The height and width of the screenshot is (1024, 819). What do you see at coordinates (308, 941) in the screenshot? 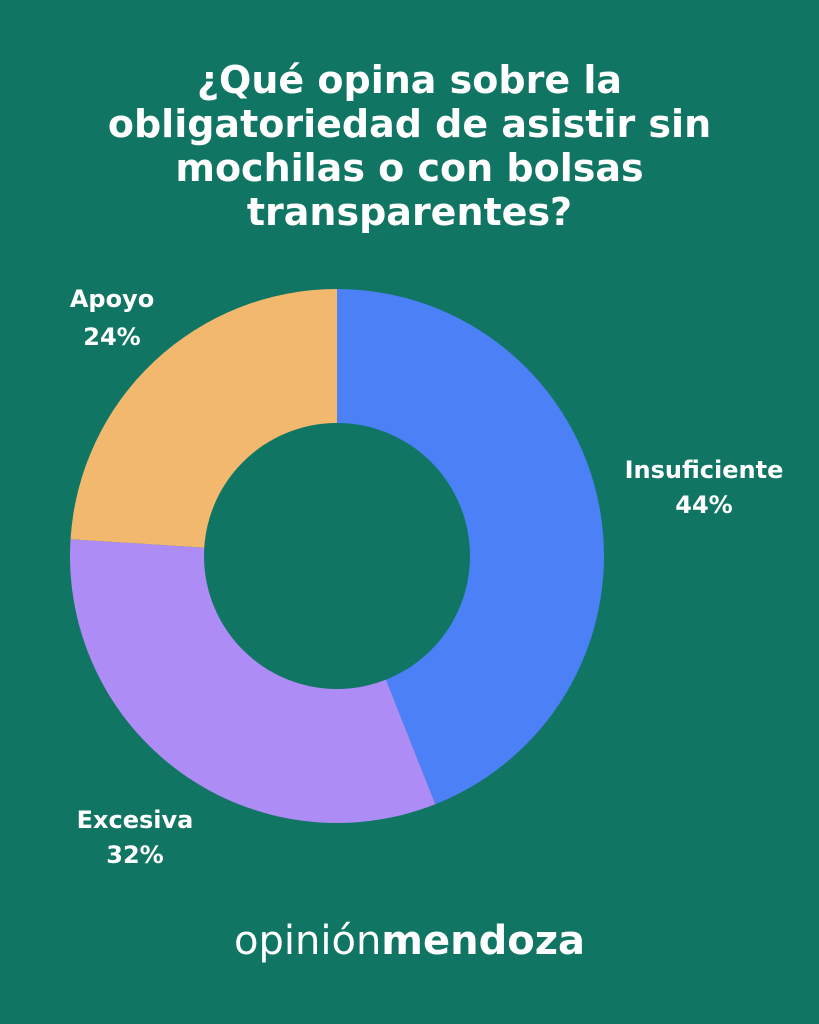
I see `brand-logo-light: opinión` at bounding box center [308, 941].